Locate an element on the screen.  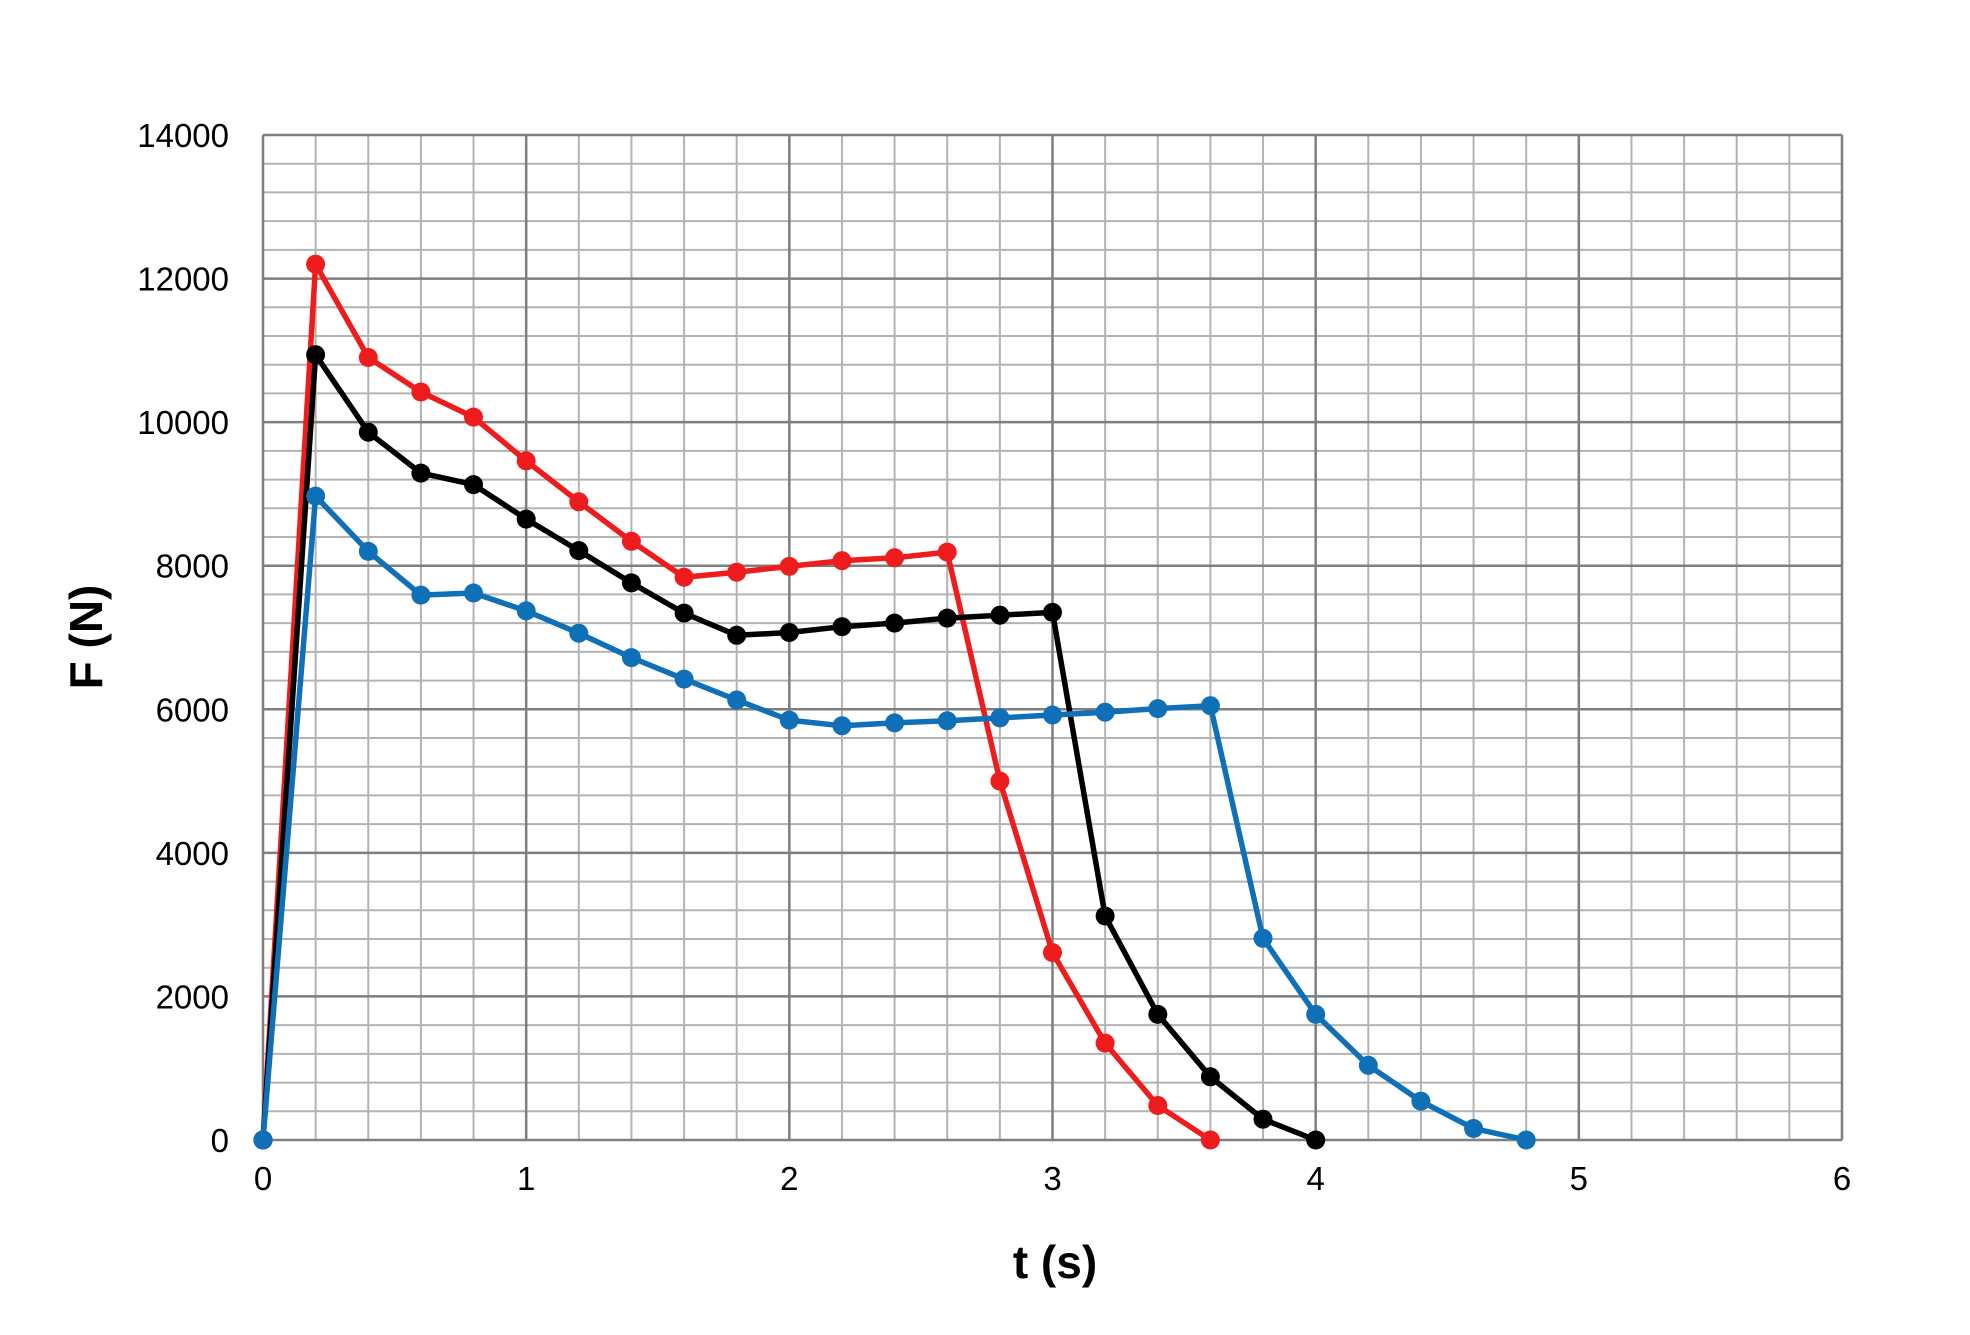
x-axis-title: t (s) is located at coordinates (1055, 1262).